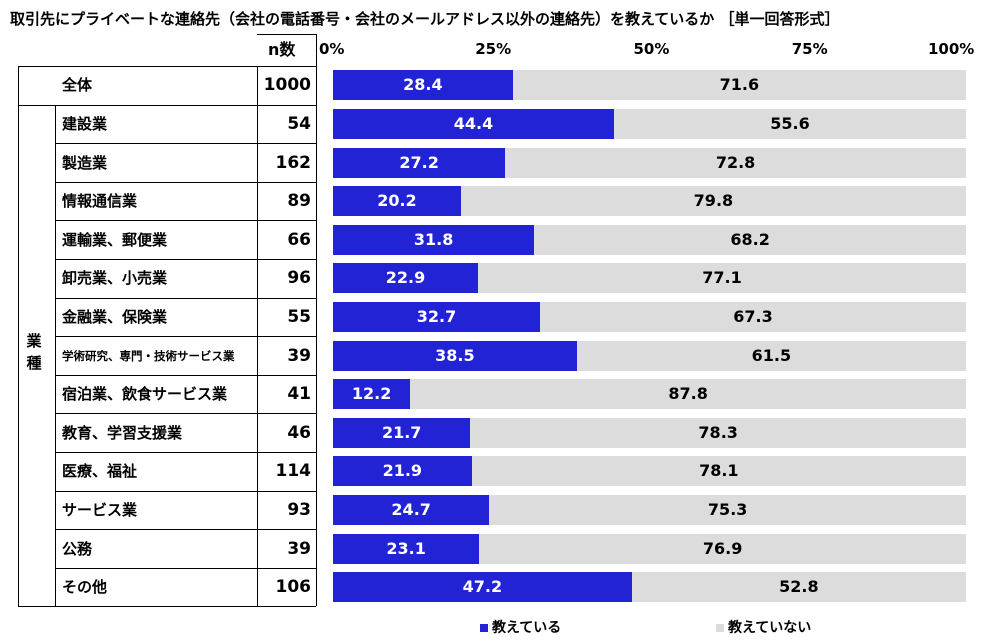 Image resolution: width=1000 pixels, height=644 pixels. What do you see at coordinates (299, 509) in the screenshot?
I see `n-value: 93` at bounding box center [299, 509].